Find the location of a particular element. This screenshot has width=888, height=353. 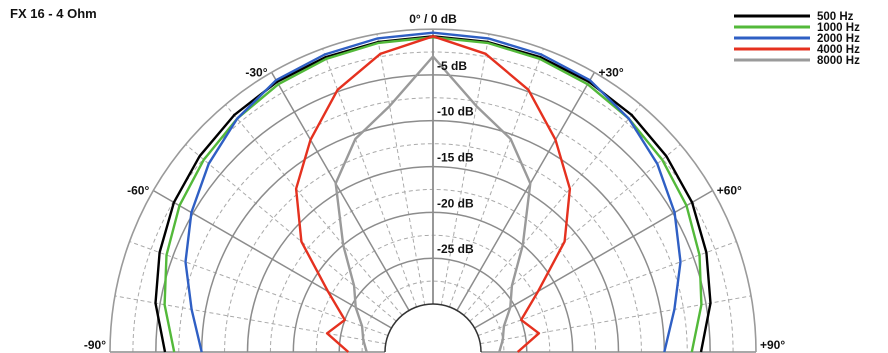

db-label: -20 dB is located at coordinates (455, 203).